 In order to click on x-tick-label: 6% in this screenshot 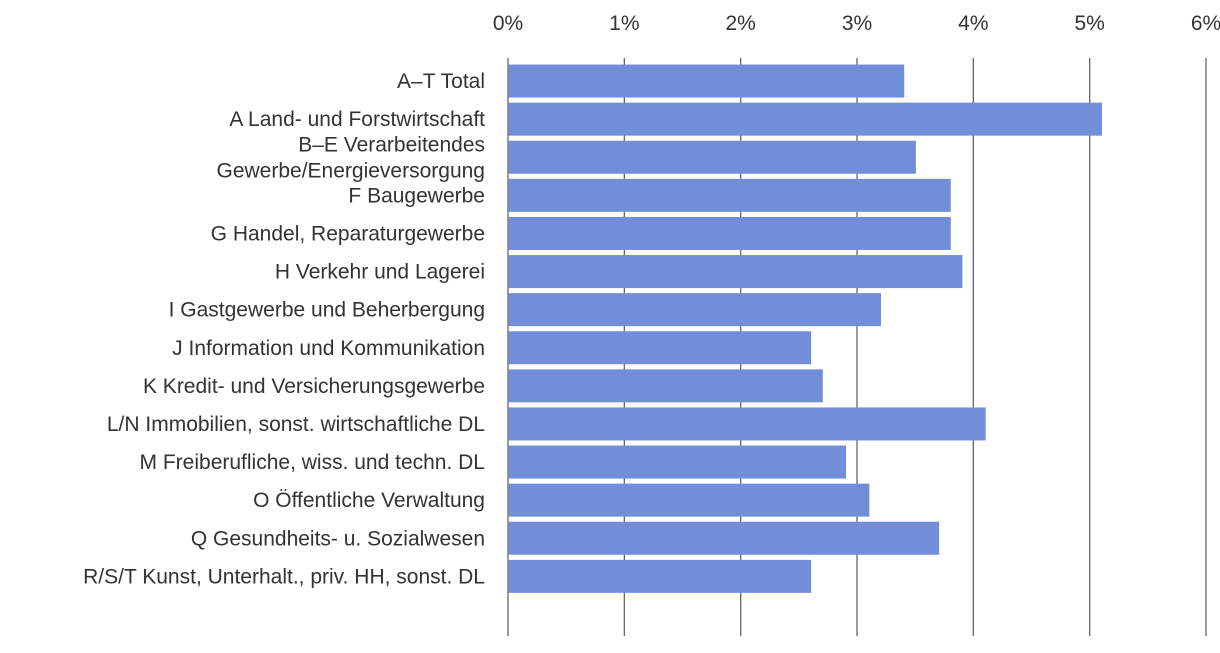, I will do `click(1205, 23)`.